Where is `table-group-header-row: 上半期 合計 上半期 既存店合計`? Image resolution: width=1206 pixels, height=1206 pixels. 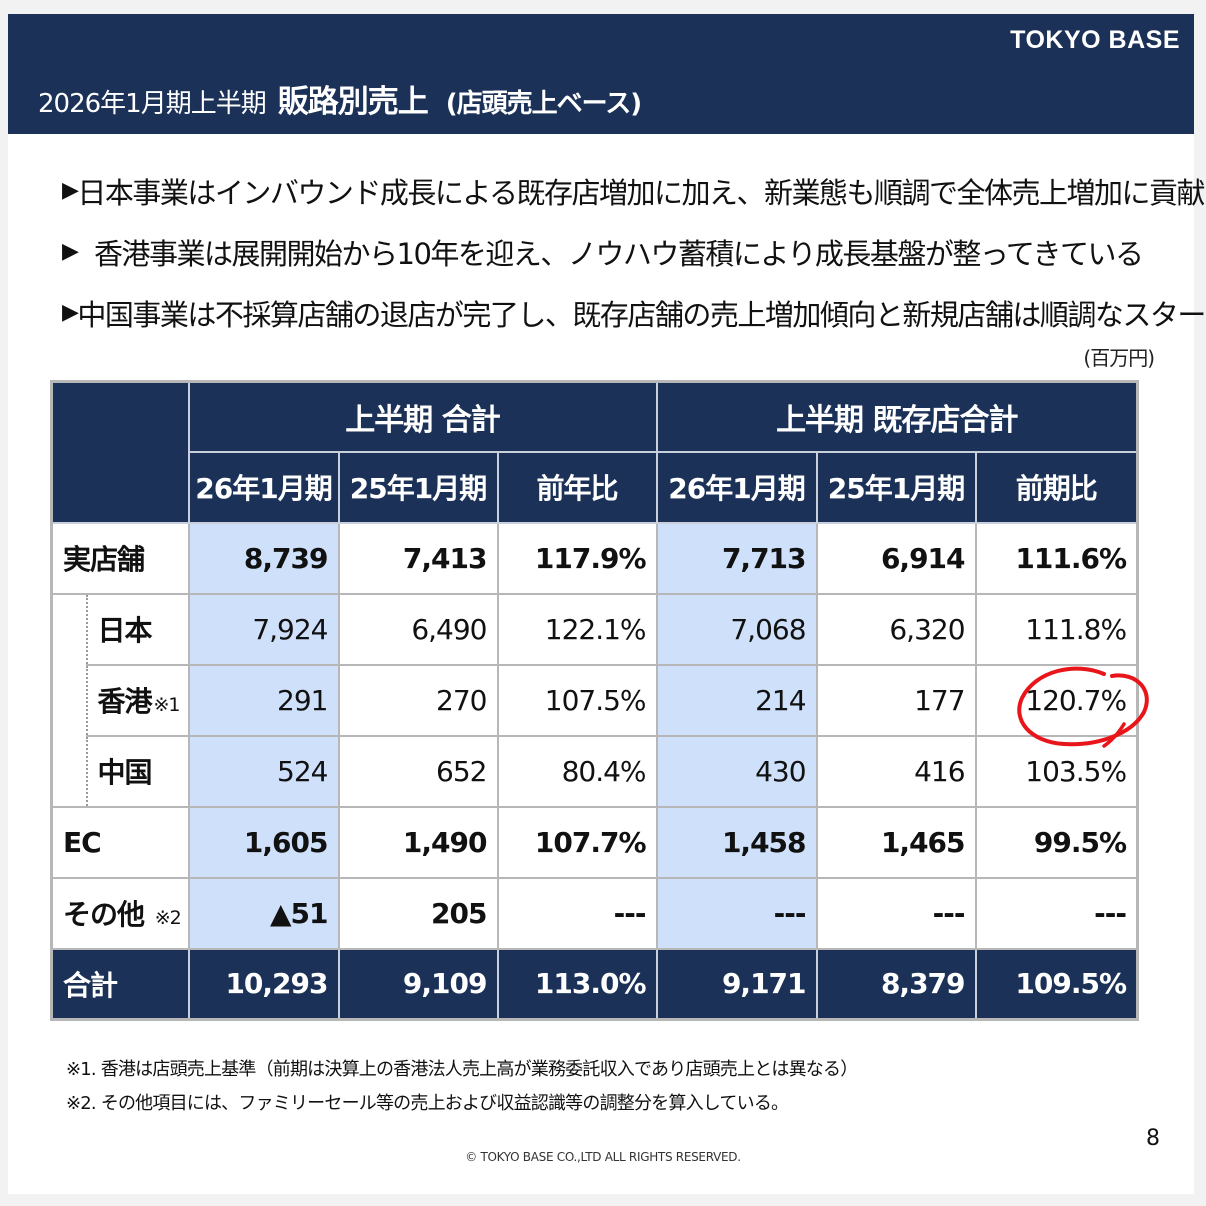
table-group-header-row: 上半期 合計 上半期 既存店合計 is located at coordinates (594, 452).